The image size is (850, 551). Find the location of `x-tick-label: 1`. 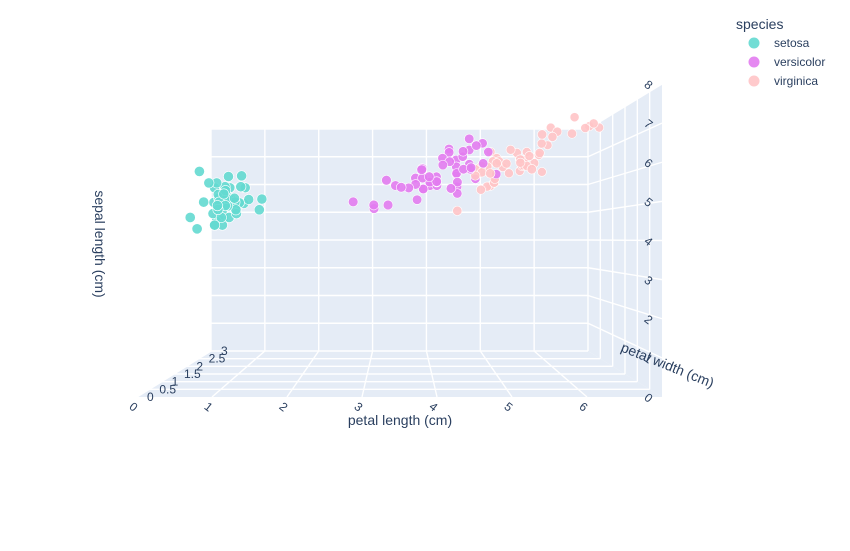

x-tick-label: 1 is located at coordinates (209, 406).